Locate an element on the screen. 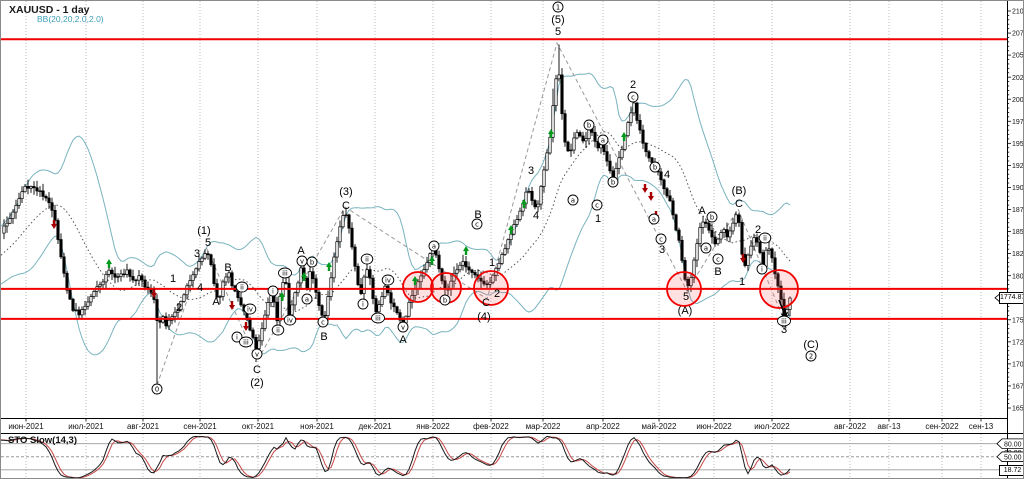 This screenshot has height=479, width=1024. svg-text: 1925.00 is located at coordinates (1018, 166).